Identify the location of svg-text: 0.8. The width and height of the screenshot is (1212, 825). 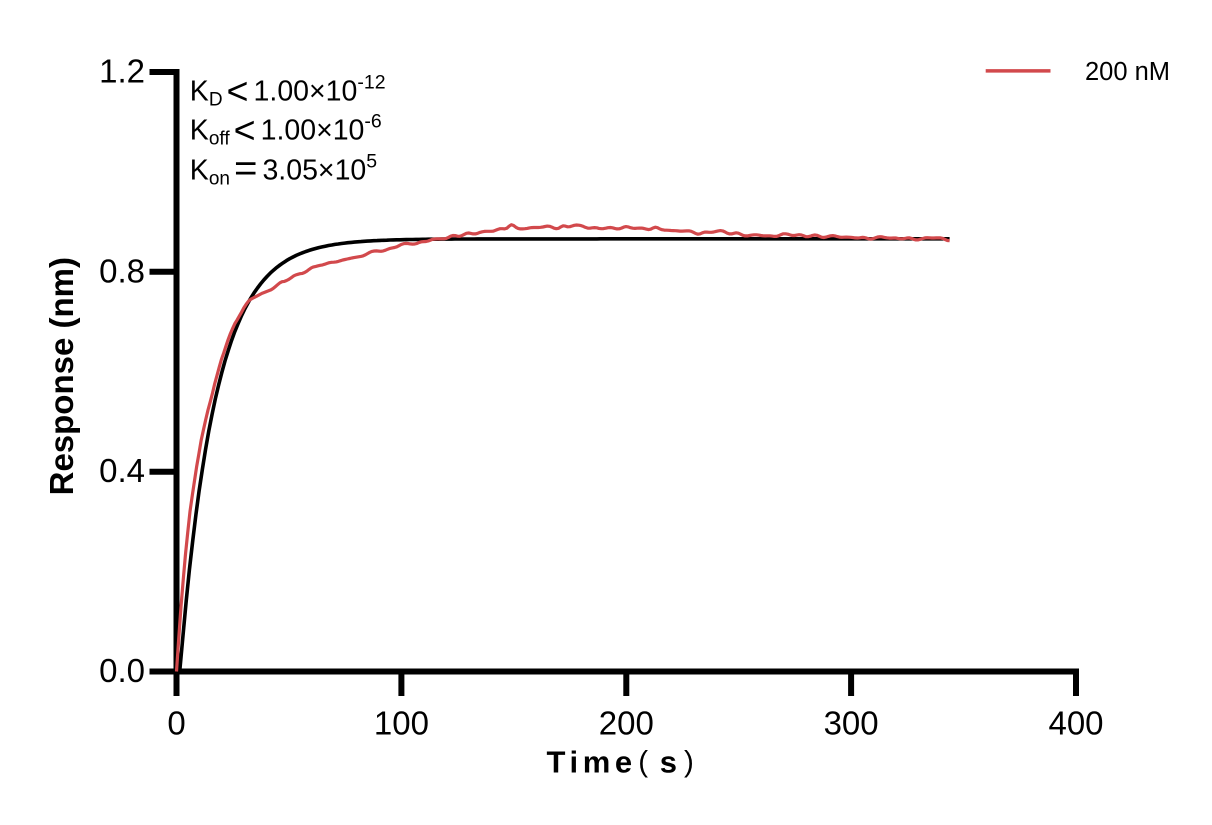
(122, 270).